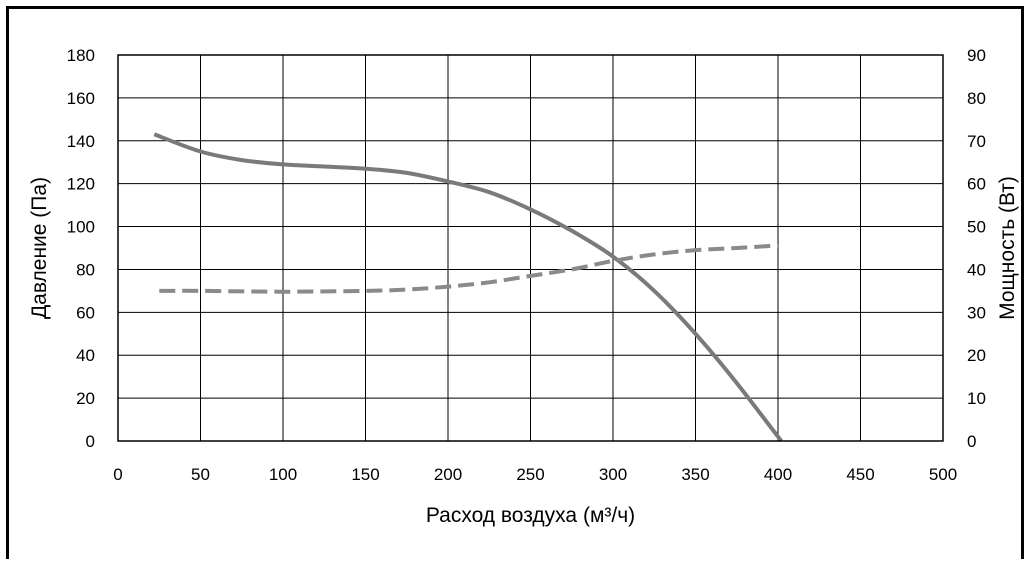  What do you see at coordinates (943, 474) in the screenshot?
I see `x-tick-label: 500` at bounding box center [943, 474].